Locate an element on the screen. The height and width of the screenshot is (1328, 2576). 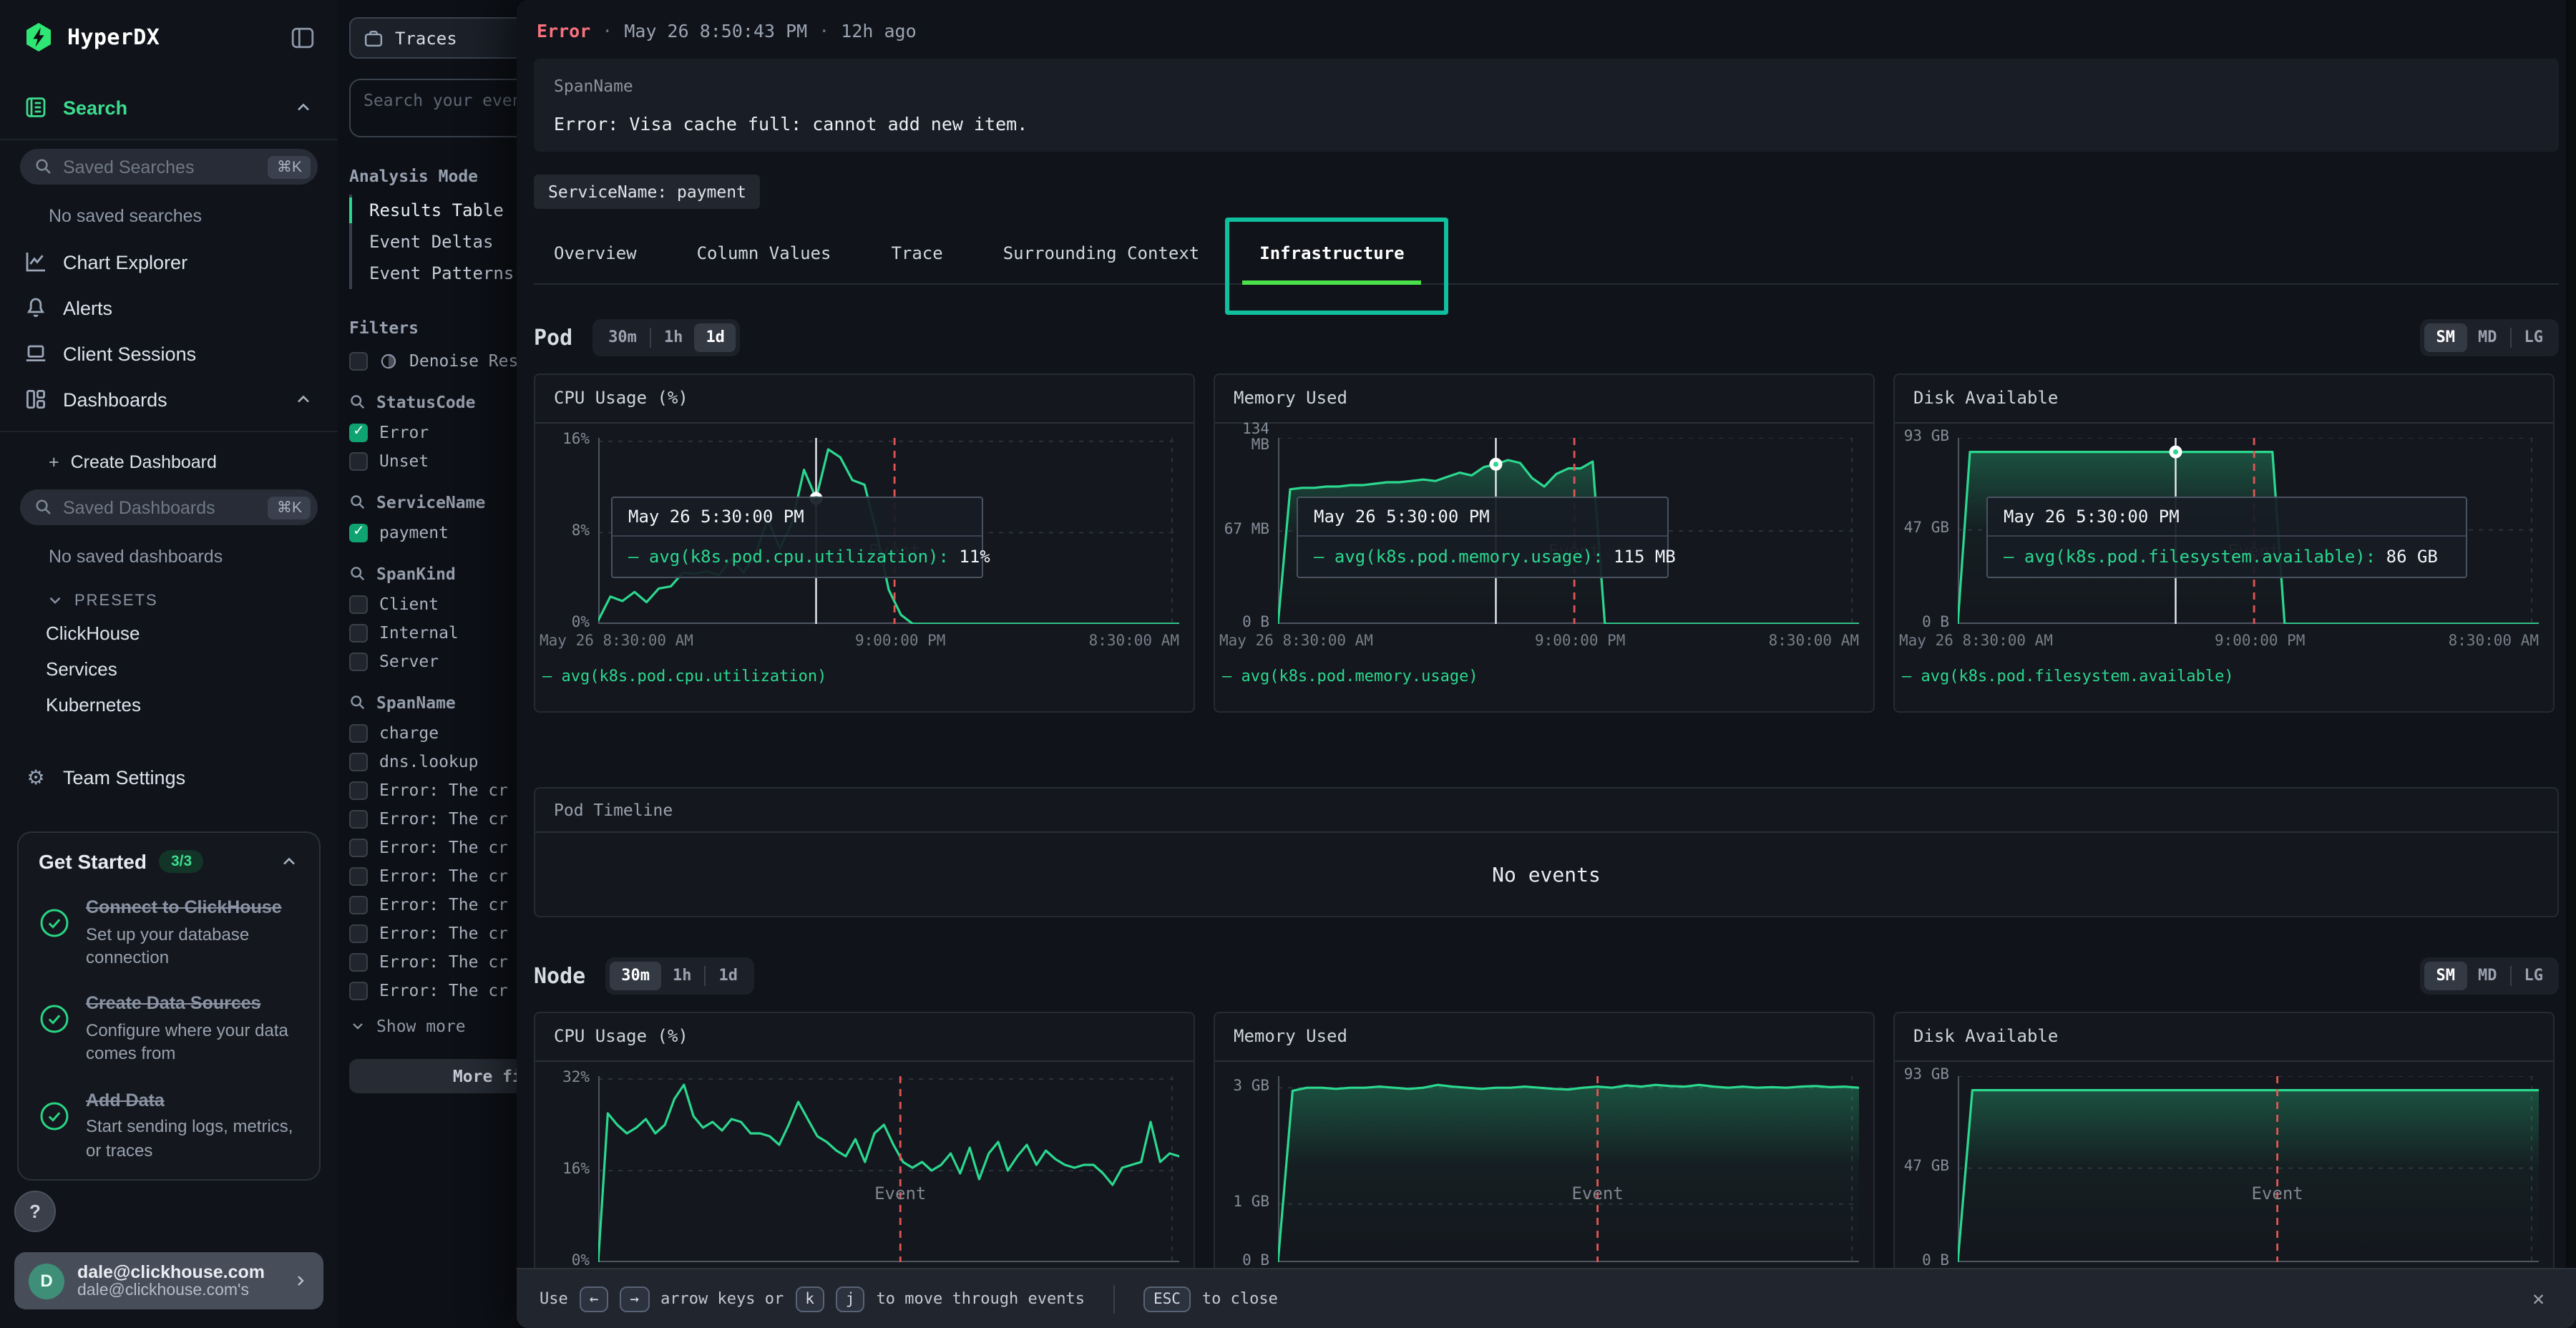
tab-overview: Overview is located at coordinates (595, 253).